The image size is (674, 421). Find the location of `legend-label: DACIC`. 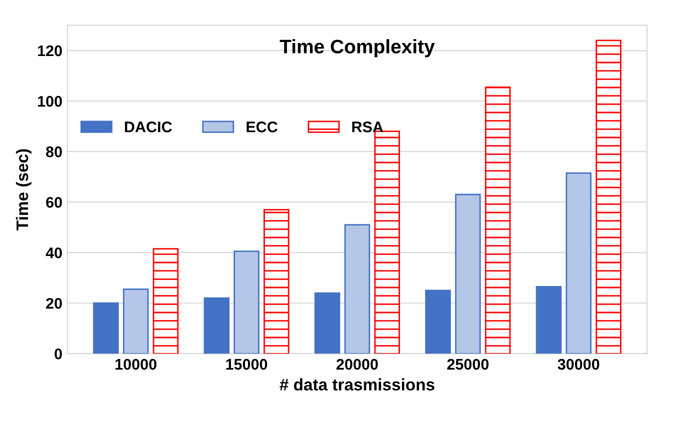

legend-label: DACIC is located at coordinates (148, 127).